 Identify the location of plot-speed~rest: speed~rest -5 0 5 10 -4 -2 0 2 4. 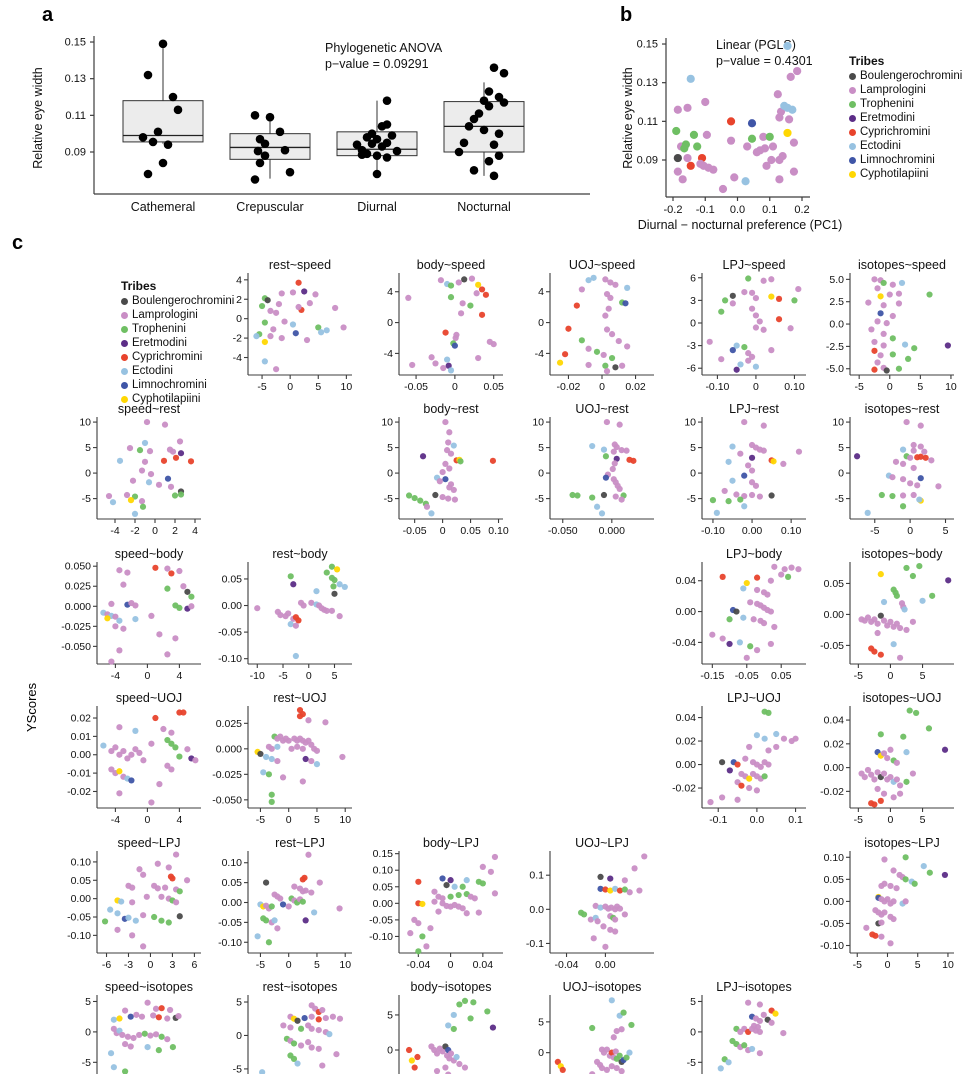
(140, 469).